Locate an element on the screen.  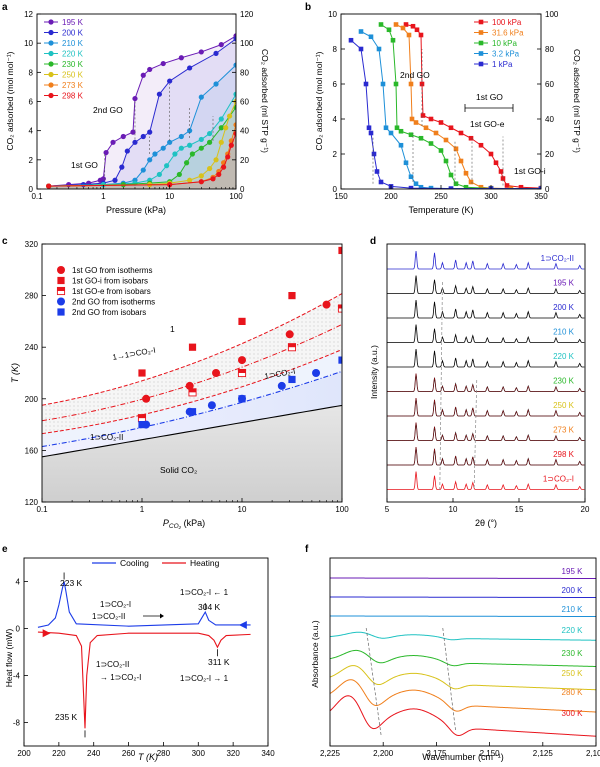
panel-c-ytick-label: 120 is located at coordinates (32, 502).